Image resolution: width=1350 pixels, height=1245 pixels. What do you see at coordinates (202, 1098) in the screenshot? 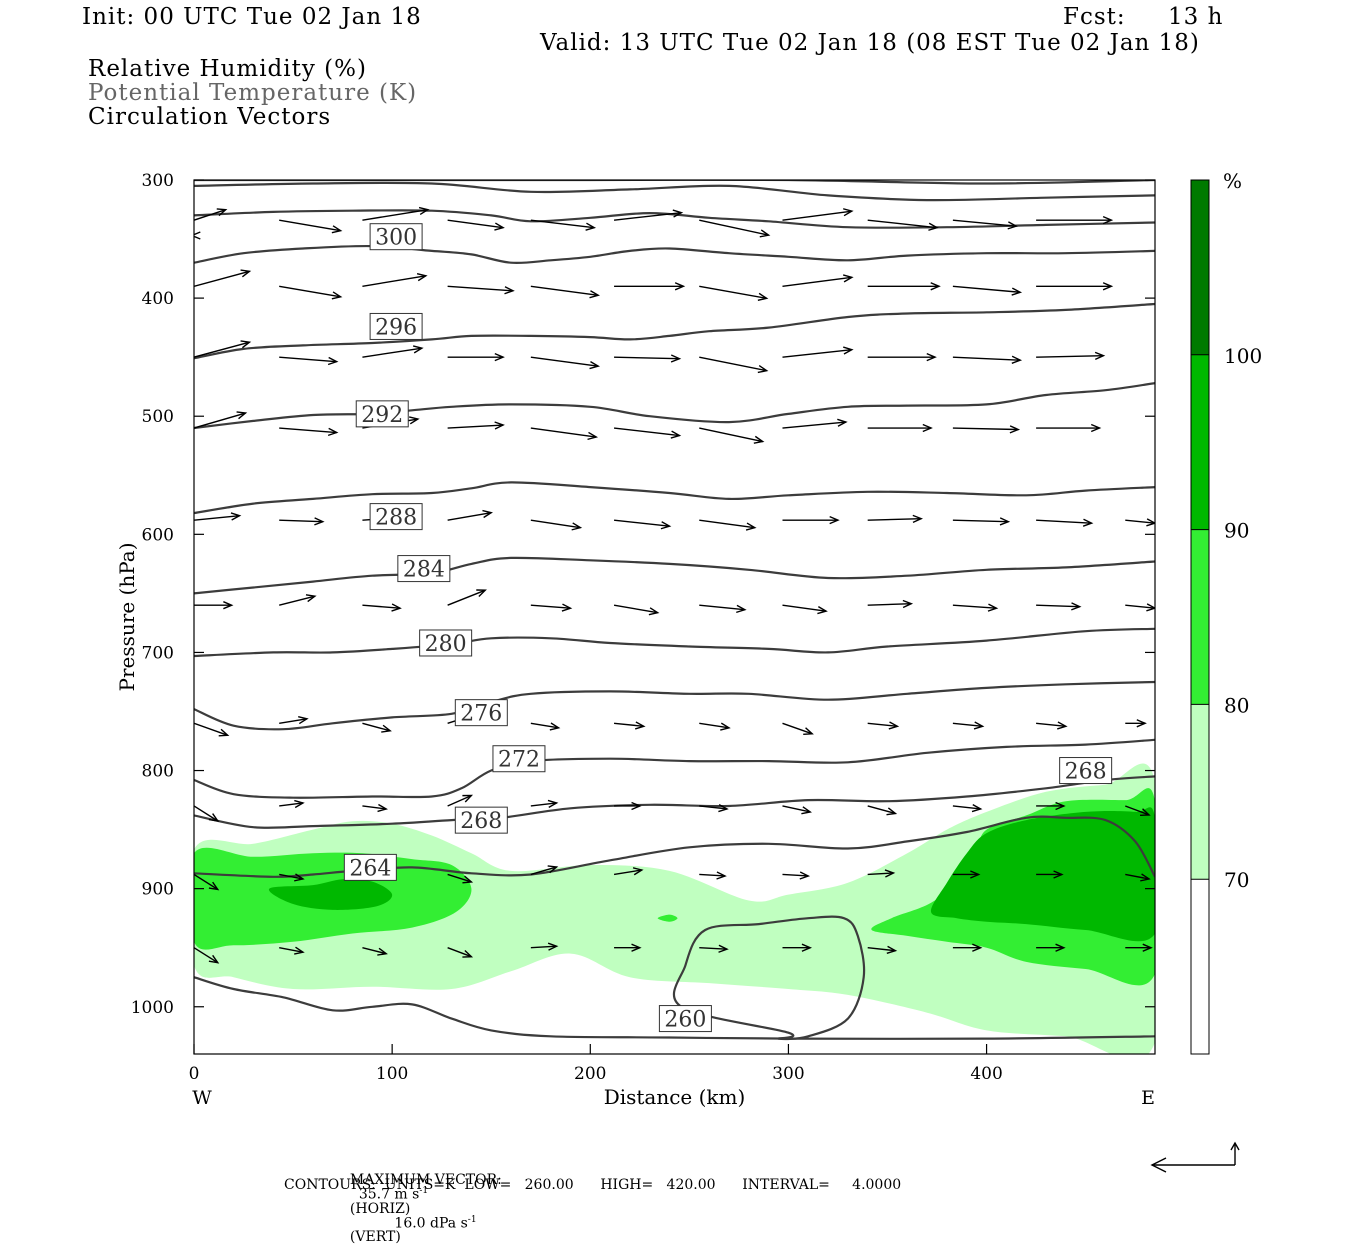
I see `x-end-label-west: W` at bounding box center [202, 1098].